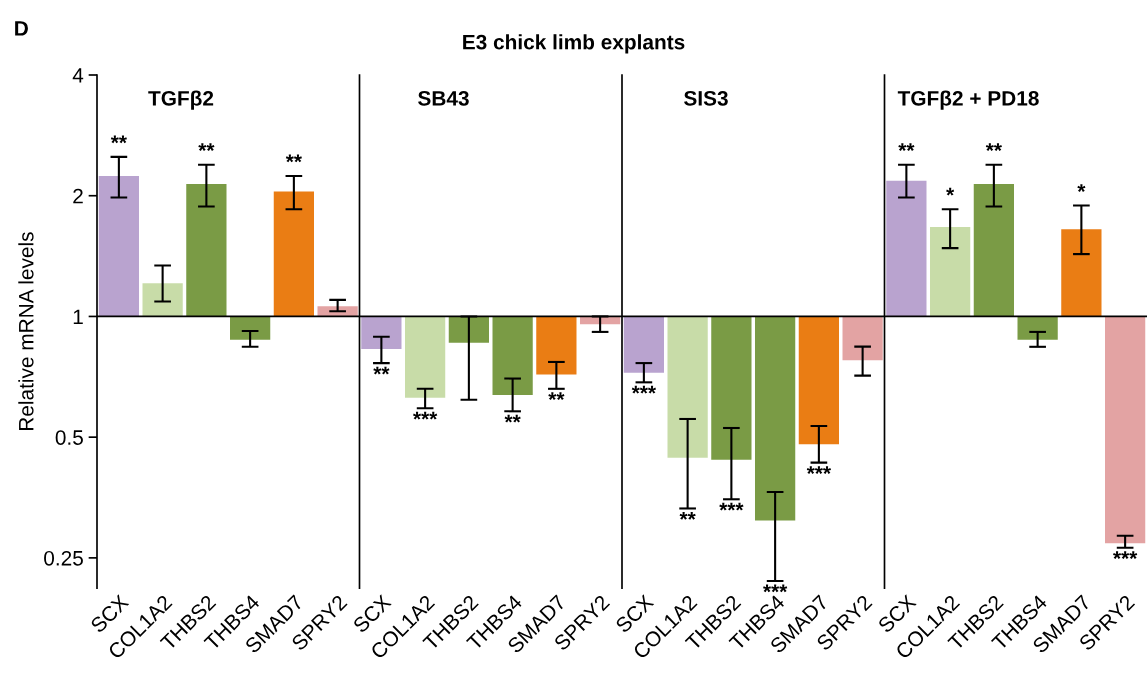 Image resolution: width=1147 pixels, height=684 pixels. Describe the element at coordinates (706, 98) in the screenshot. I see `text: SIS3` at that location.